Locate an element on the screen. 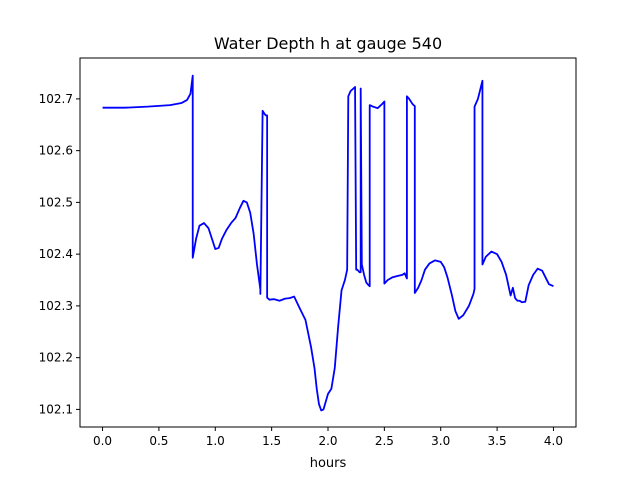 The width and height of the screenshot is (640, 484). x-tick-label: 2.0 is located at coordinates (327, 441).